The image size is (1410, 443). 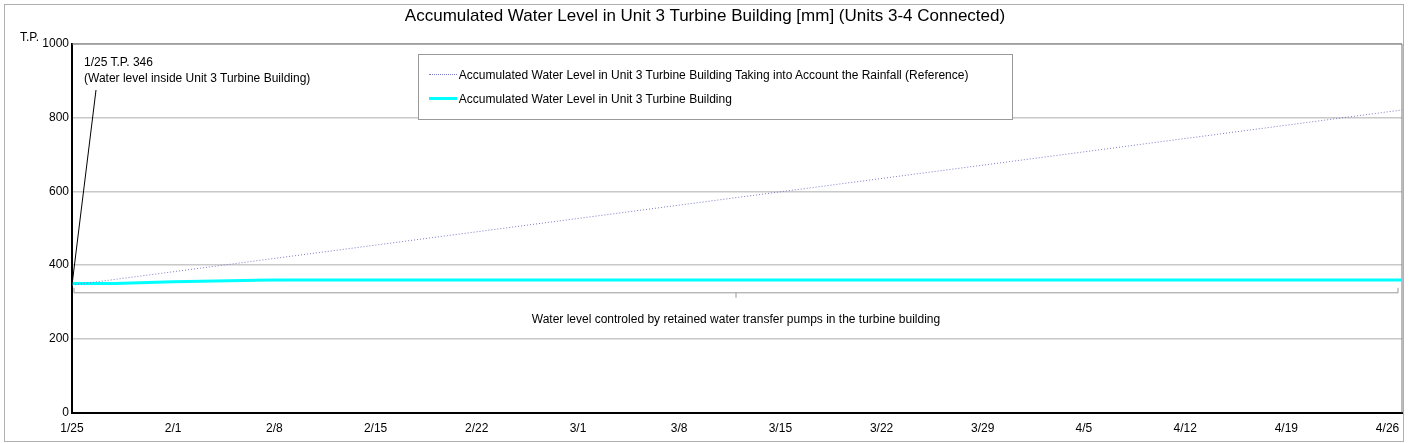 What do you see at coordinates (173, 428) in the screenshot?
I see `x-tick-label: 2/1` at bounding box center [173, 428].